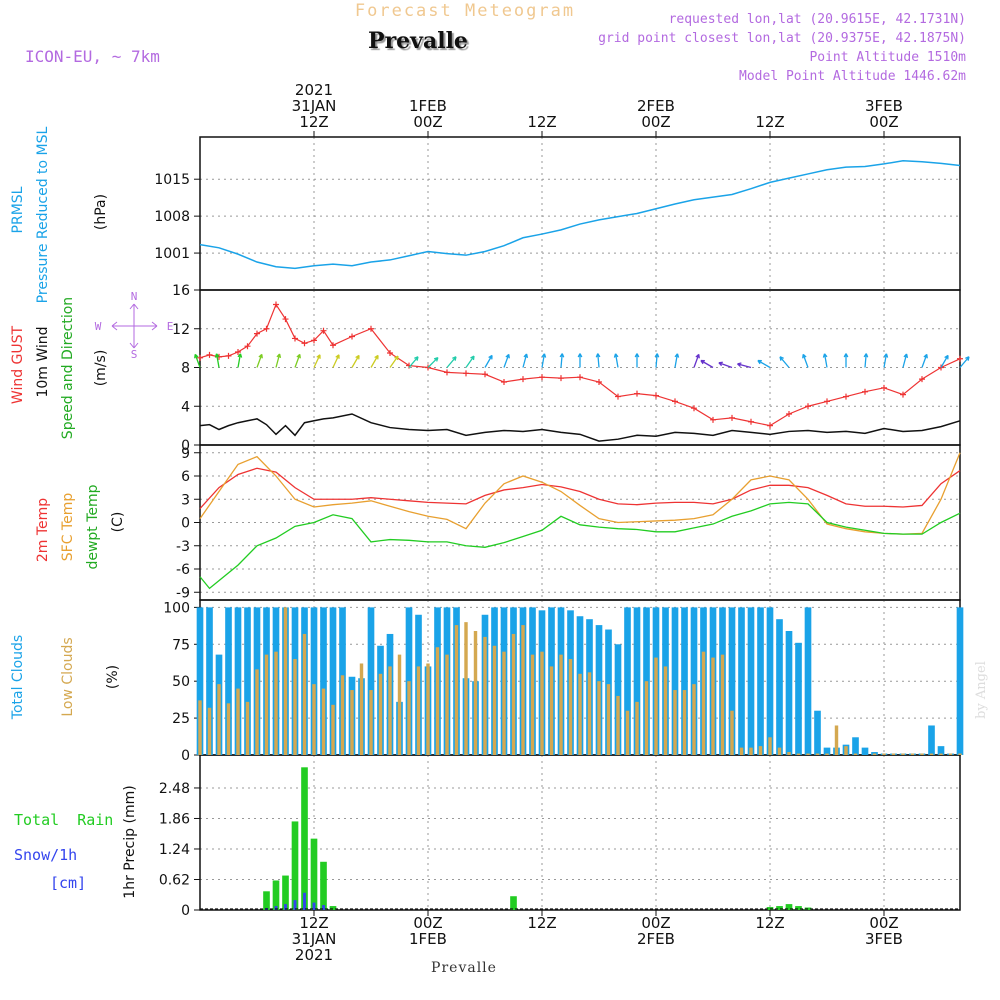 This screenshot has width=1000, height=1000. I want to click on point-altitude: Point Altitude 1510m, so click(887, 57).